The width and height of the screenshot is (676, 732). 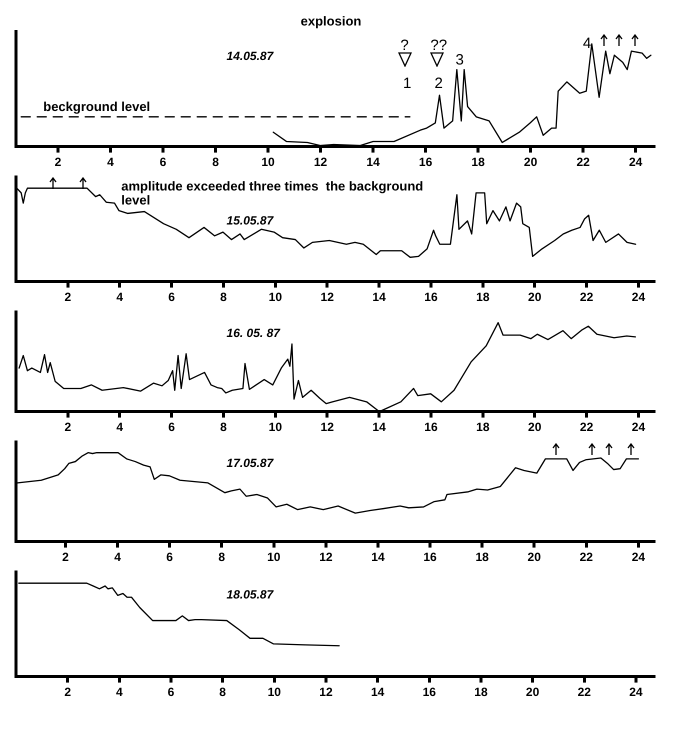 I want to click on annotation: ??, so click(x=439, y=45).